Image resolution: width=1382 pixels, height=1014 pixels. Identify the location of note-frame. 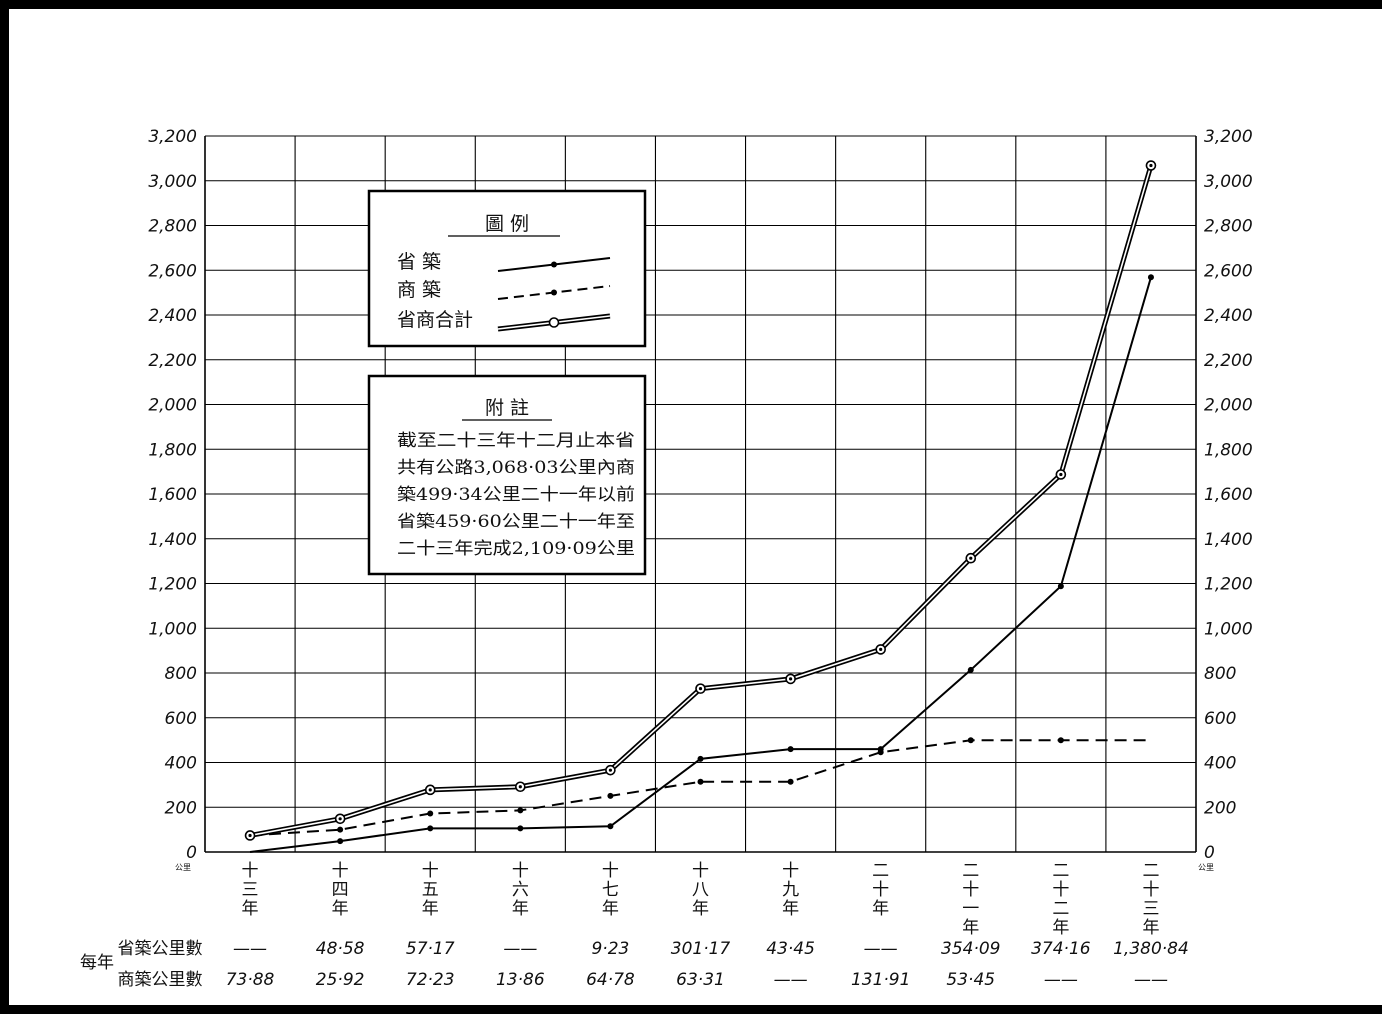
(507, 475).